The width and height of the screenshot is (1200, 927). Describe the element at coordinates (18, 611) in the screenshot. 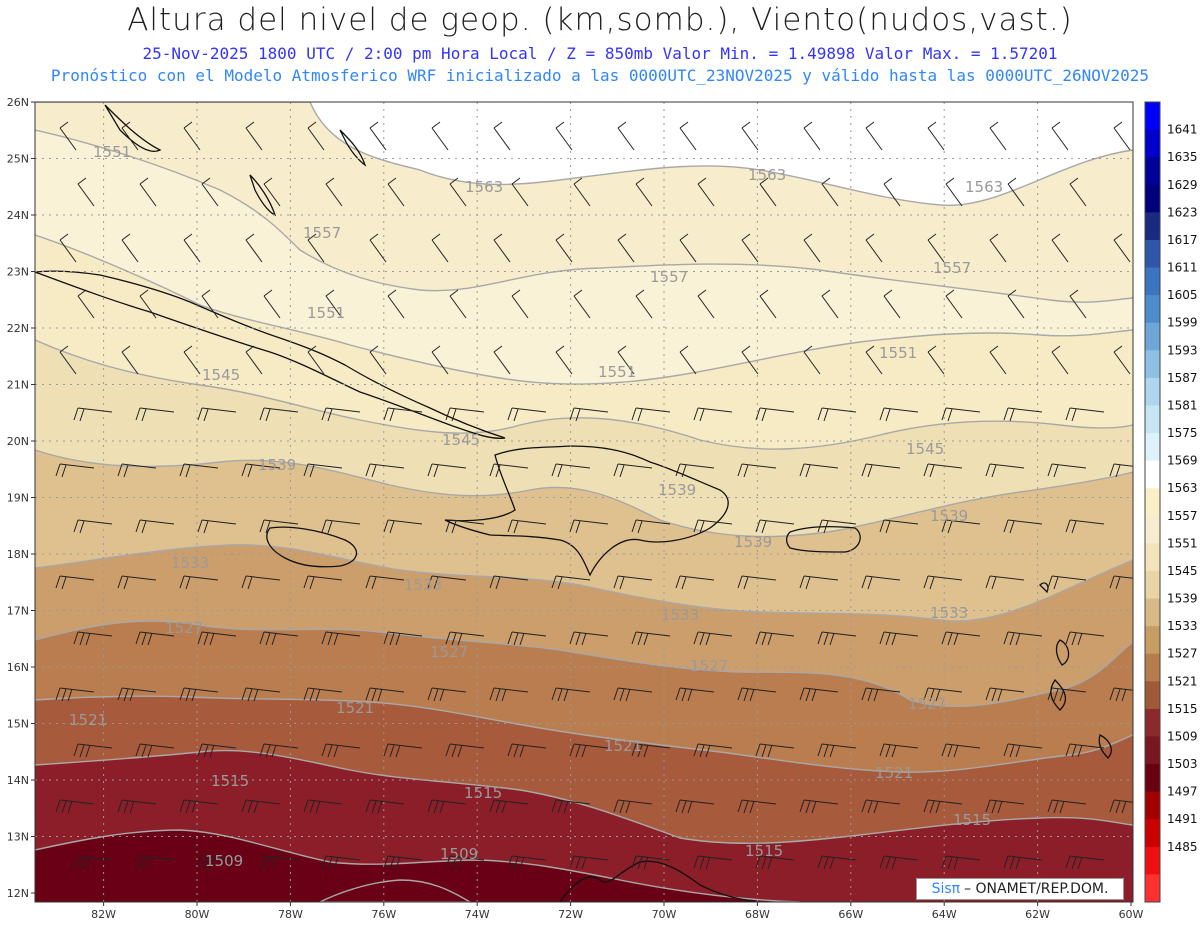

I see `lat-tick-label: 17N` at that location.